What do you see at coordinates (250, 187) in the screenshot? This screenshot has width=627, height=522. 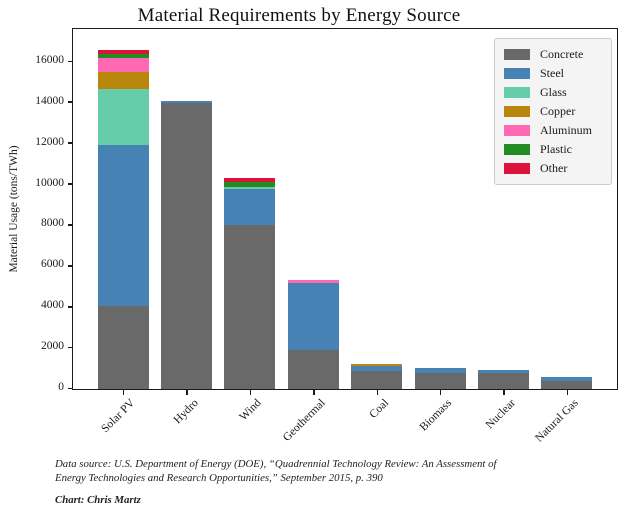 I see `bar-segment-wind-glass` at bounding box center [250, 187].